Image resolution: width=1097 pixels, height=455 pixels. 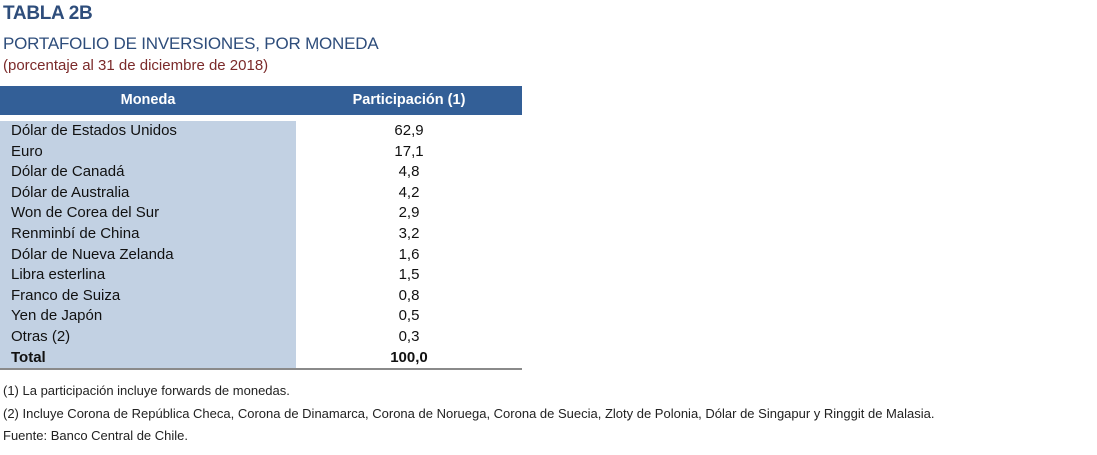 I want to click on table-header: Moneda Participación (1), so click(x=261, y=100).